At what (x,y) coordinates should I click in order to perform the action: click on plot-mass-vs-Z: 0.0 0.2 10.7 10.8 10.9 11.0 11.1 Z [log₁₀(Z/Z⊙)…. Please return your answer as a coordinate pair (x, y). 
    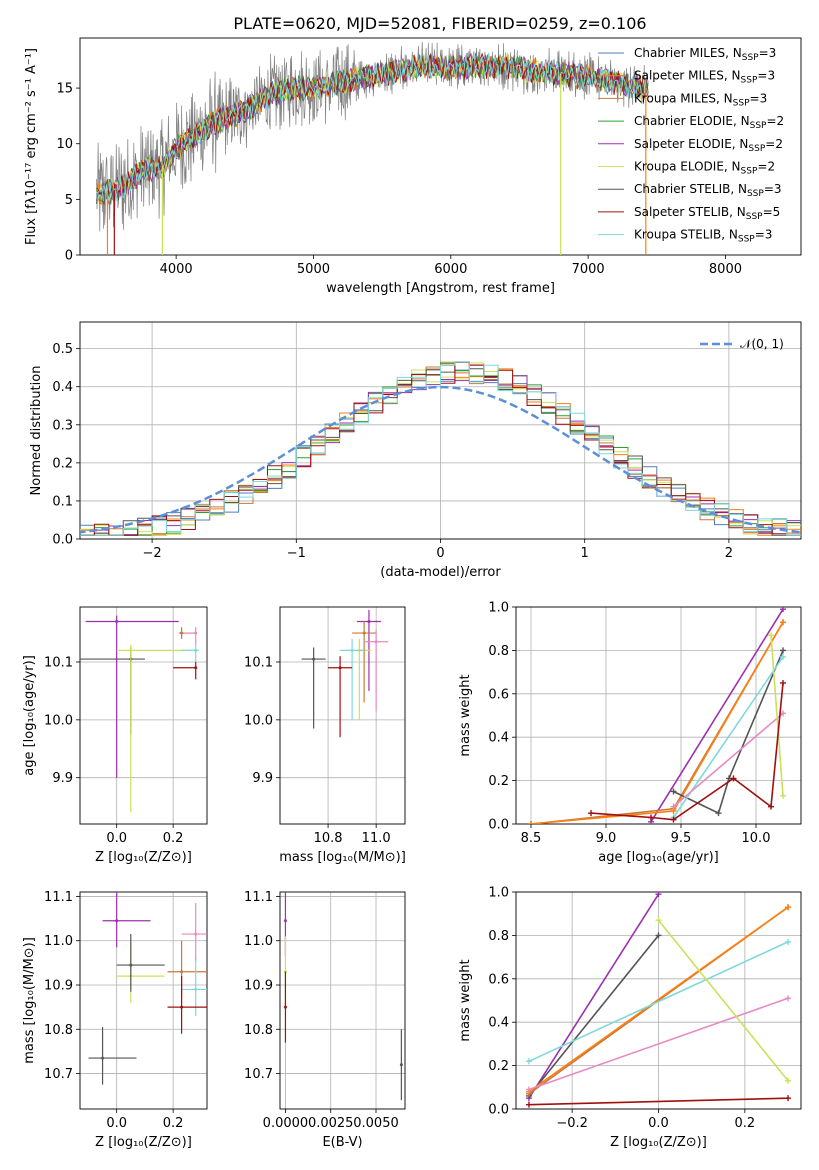
    Looking at the image, I should click on (115, 1020).